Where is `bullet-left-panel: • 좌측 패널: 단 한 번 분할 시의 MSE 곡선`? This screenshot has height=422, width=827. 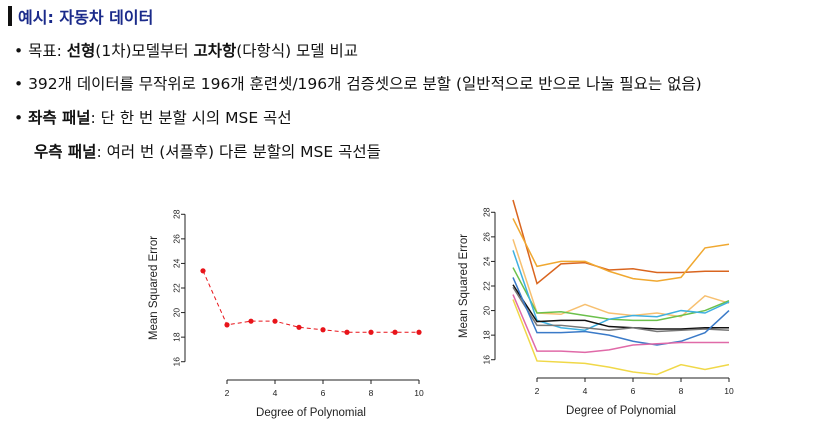 bullet-left-panel: • 좌측 패널: 단 한 번 분할 시의 MSE 곡선 is located at coordinates (153, 117).